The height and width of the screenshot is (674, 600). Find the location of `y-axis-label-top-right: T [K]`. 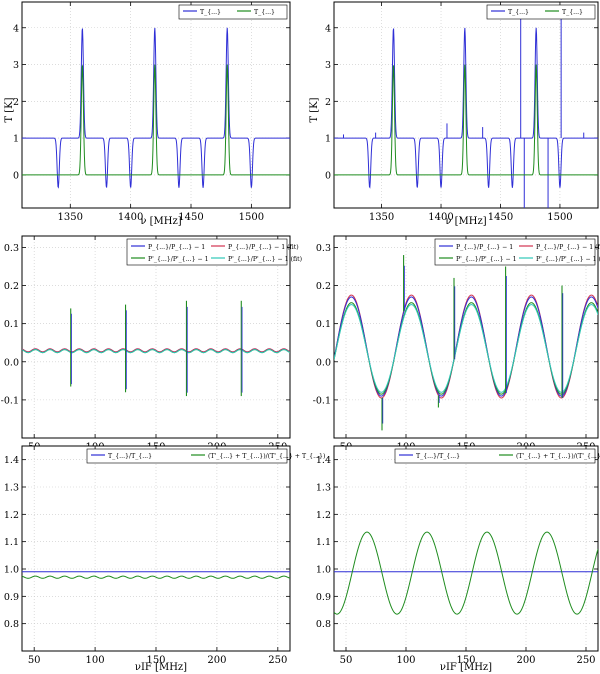

y-axis-label-top-right: T [K] is located at coordinates (314, 109).